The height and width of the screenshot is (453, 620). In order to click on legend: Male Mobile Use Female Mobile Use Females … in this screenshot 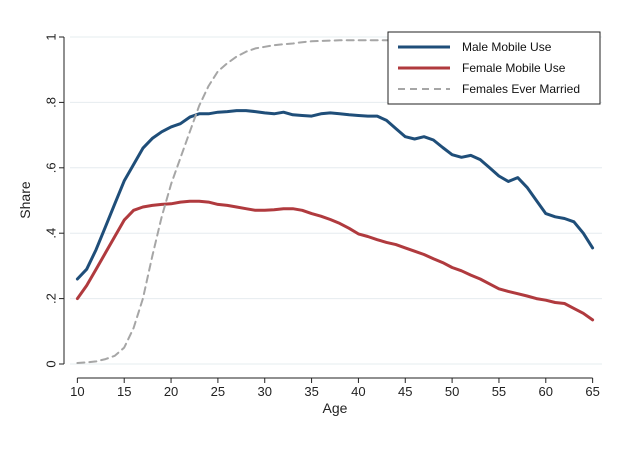, I will do `click(494, 68)`.